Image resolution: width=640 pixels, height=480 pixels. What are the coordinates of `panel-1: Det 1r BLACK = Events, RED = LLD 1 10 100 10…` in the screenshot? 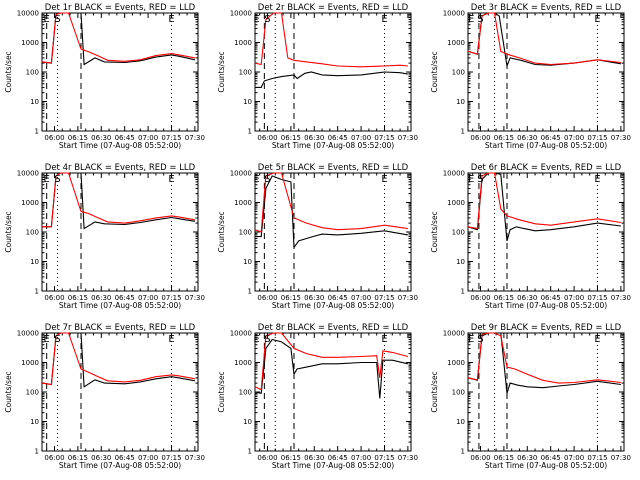 It's located at (104, 76).